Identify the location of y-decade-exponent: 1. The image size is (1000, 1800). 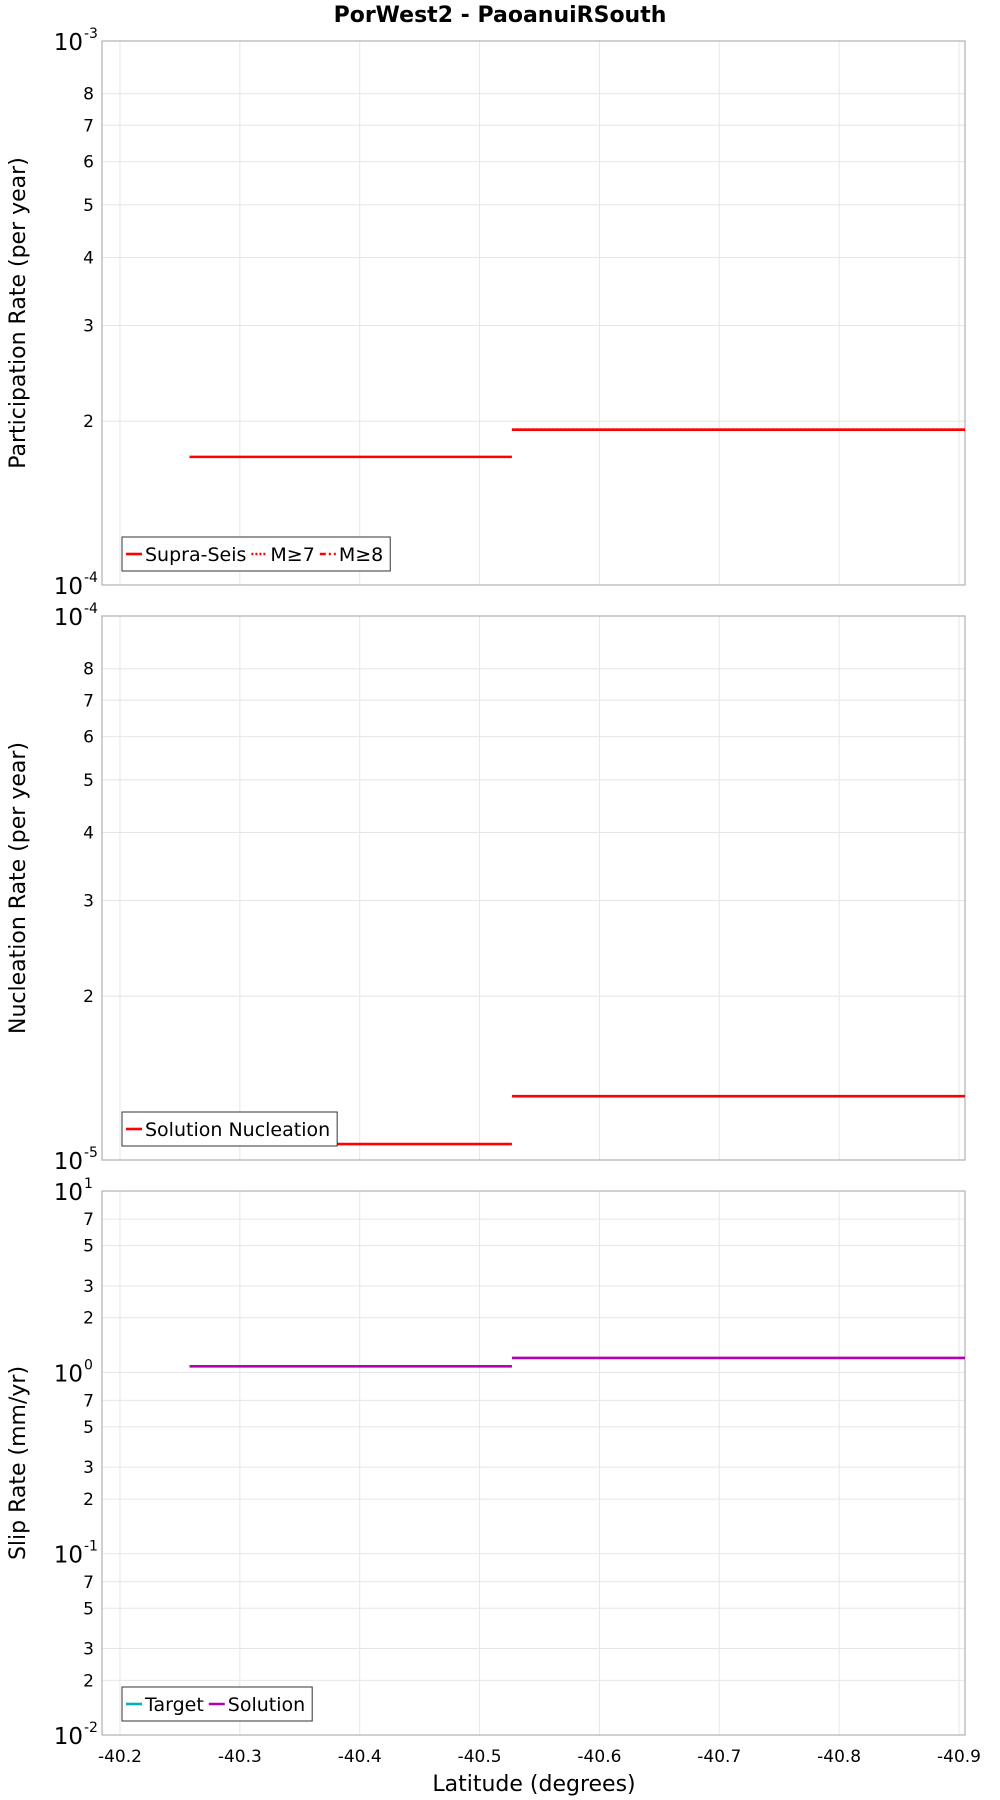
(88, 1184).